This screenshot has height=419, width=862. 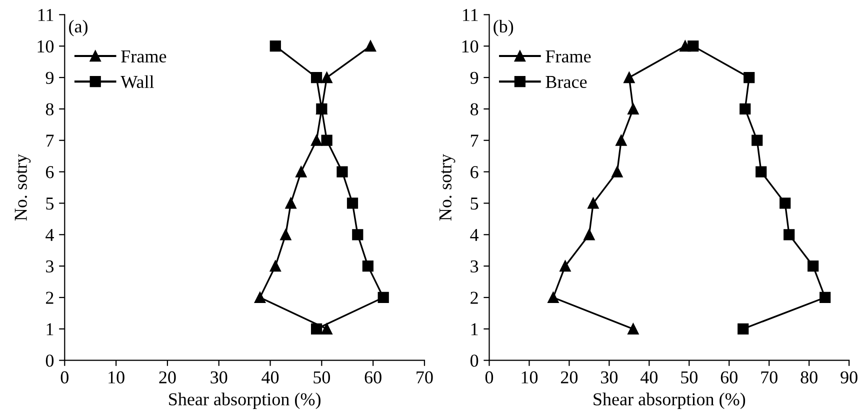 I want to click on legend-label: Brace, so click(x=566, y=82).